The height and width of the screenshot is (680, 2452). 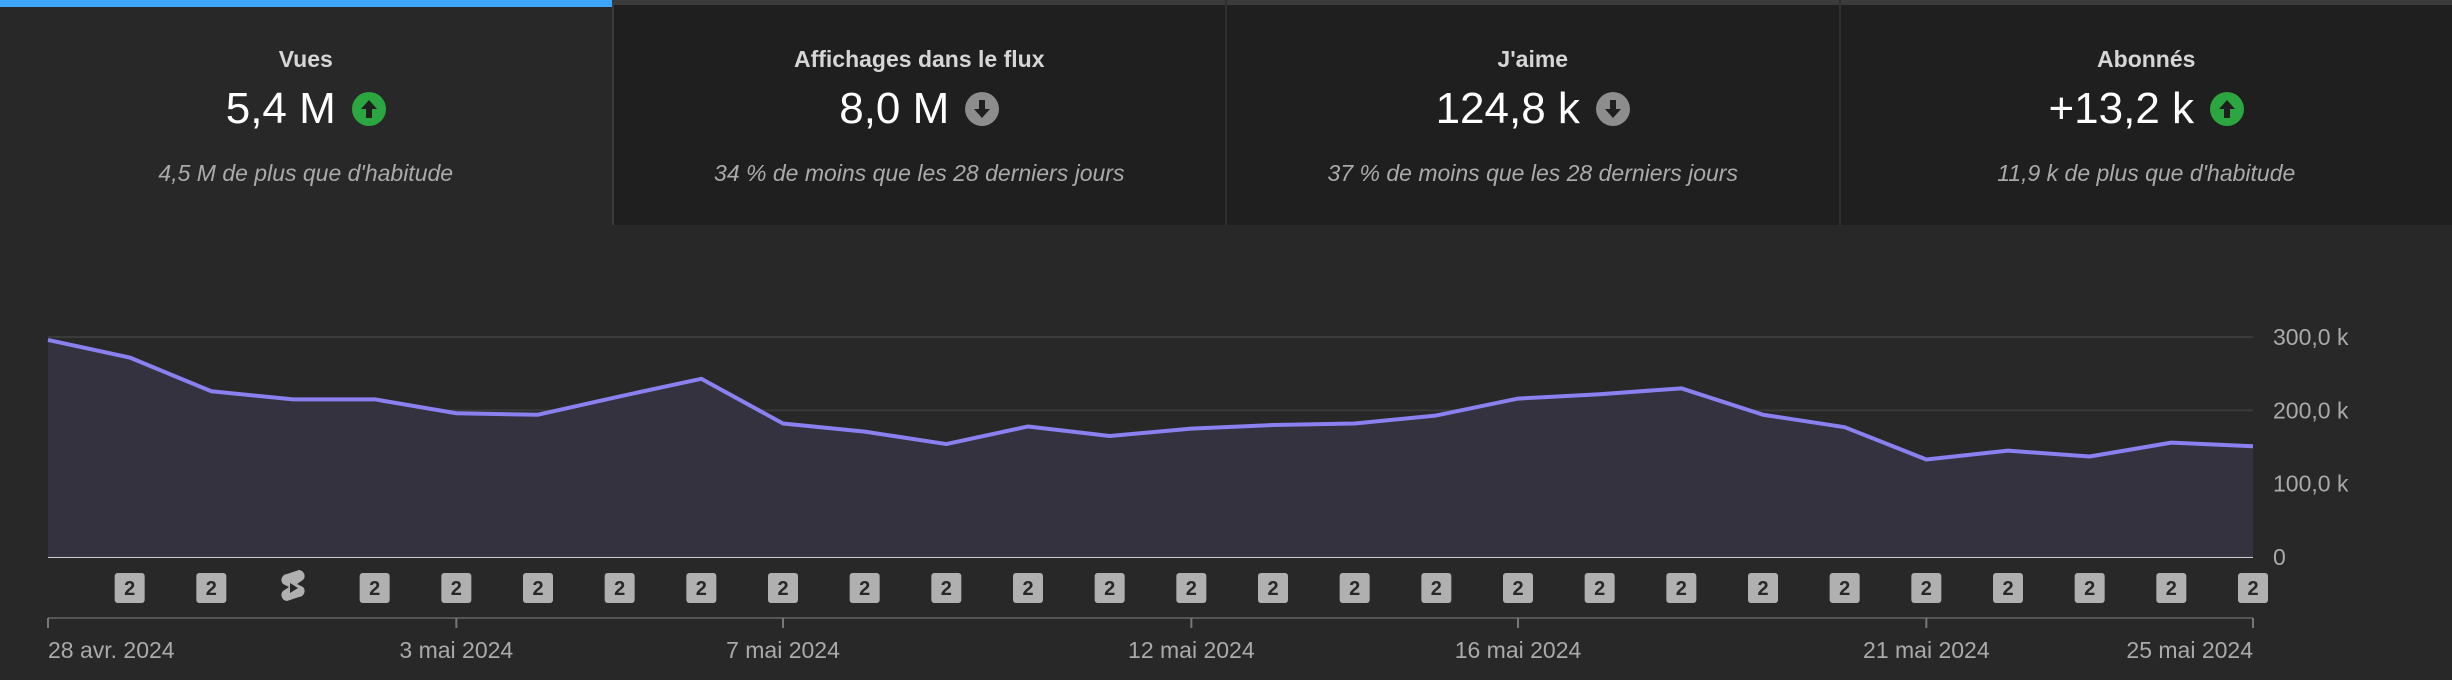 What do you see at coordinates (1926, 650) in the screenshot?
I see `x-tick-label: 21 mai 2024` at bounding box center [1926, 650].